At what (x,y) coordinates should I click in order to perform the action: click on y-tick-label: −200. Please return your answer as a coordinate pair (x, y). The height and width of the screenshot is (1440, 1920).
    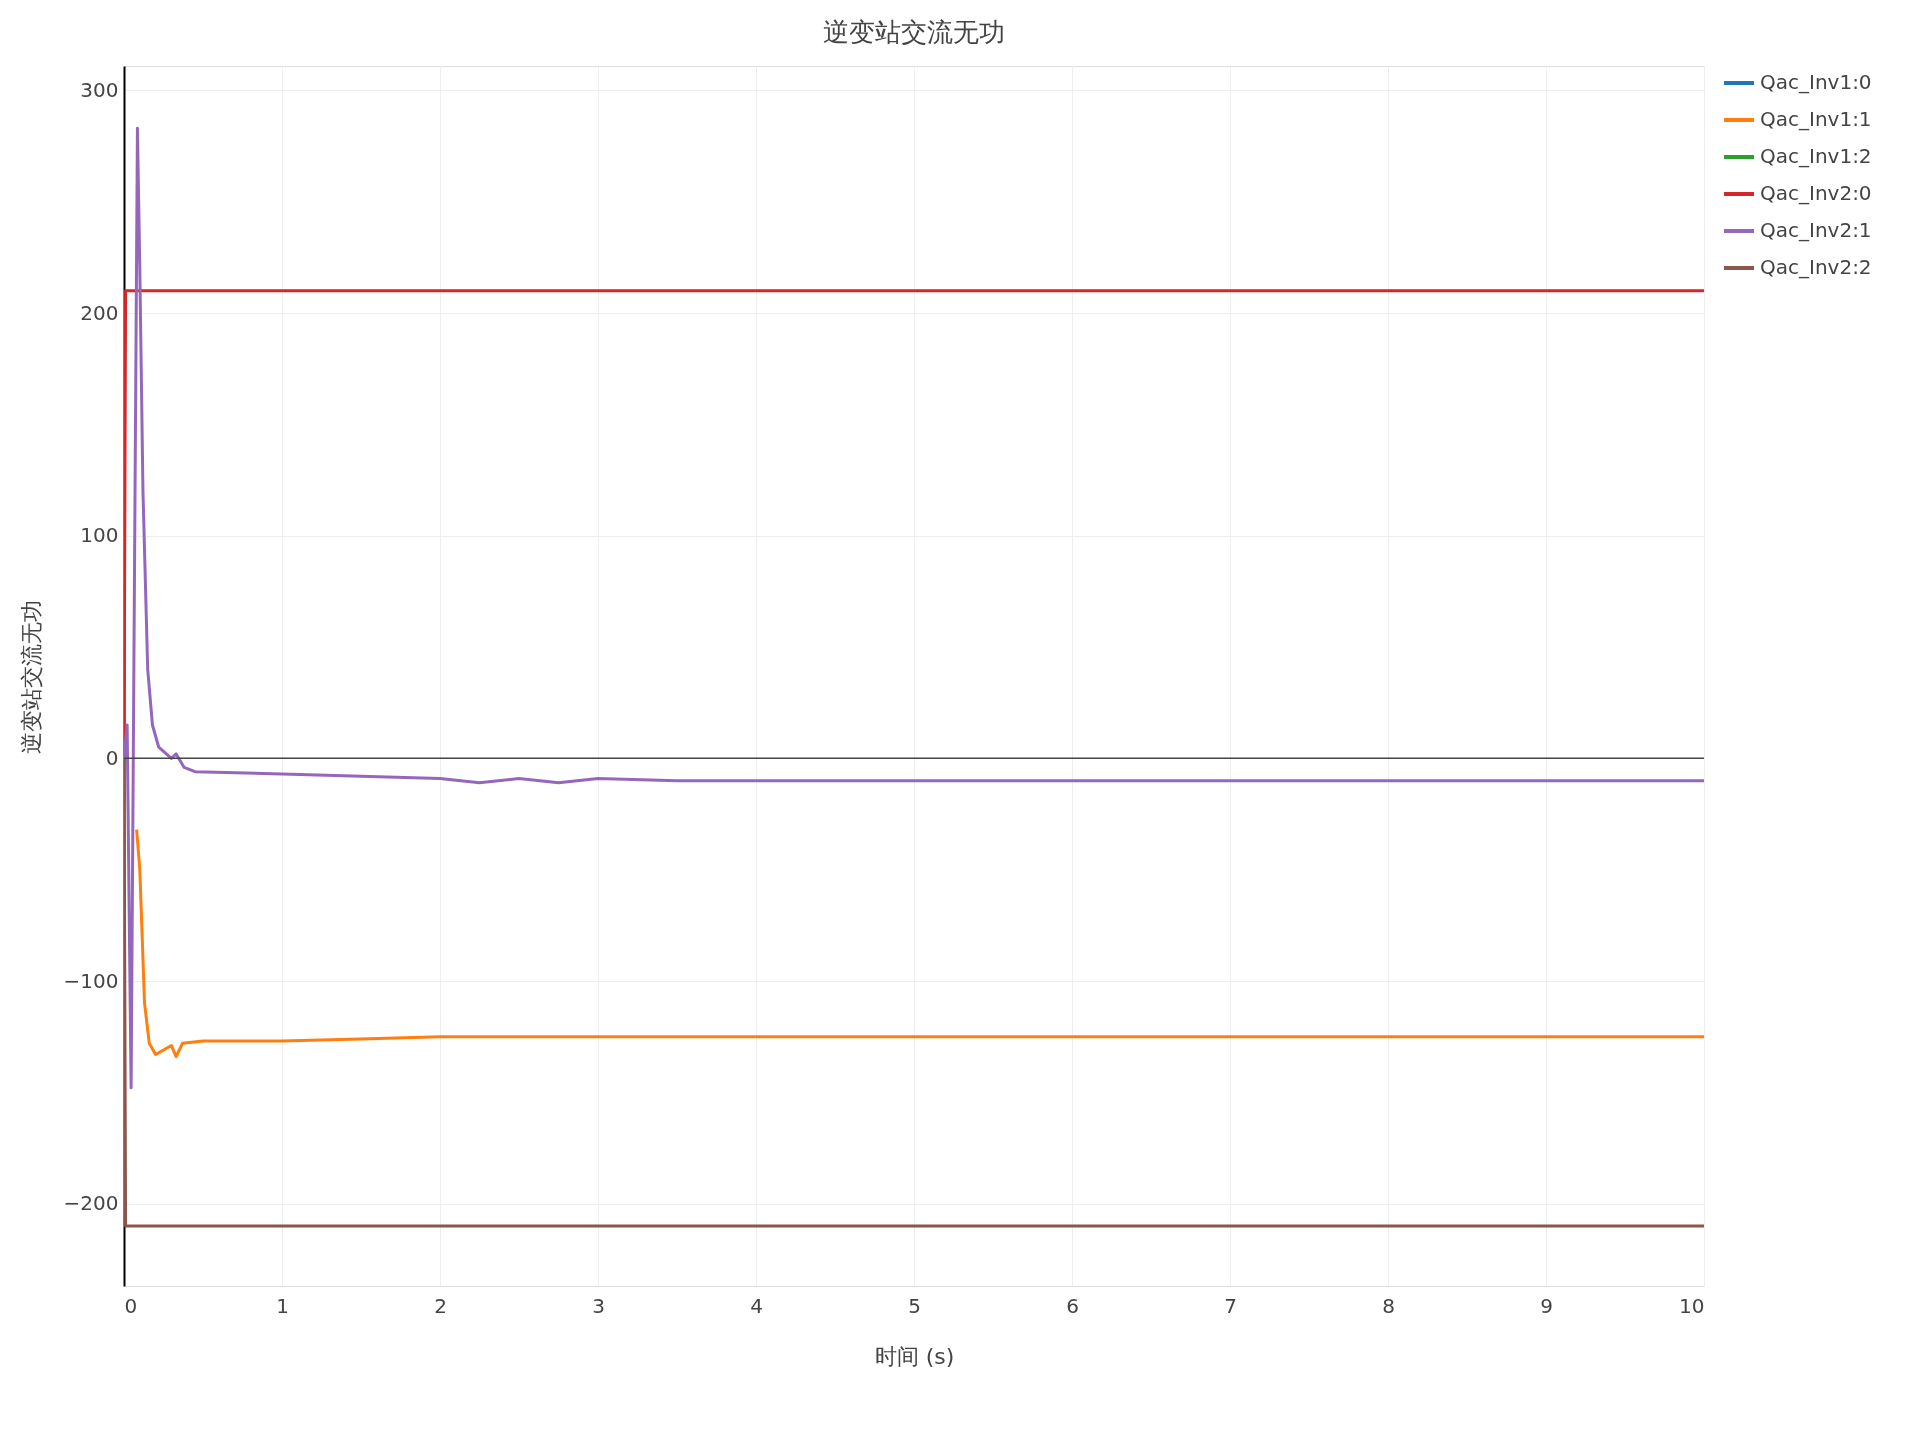
    Looking at the image, I should click on (91, 1203).